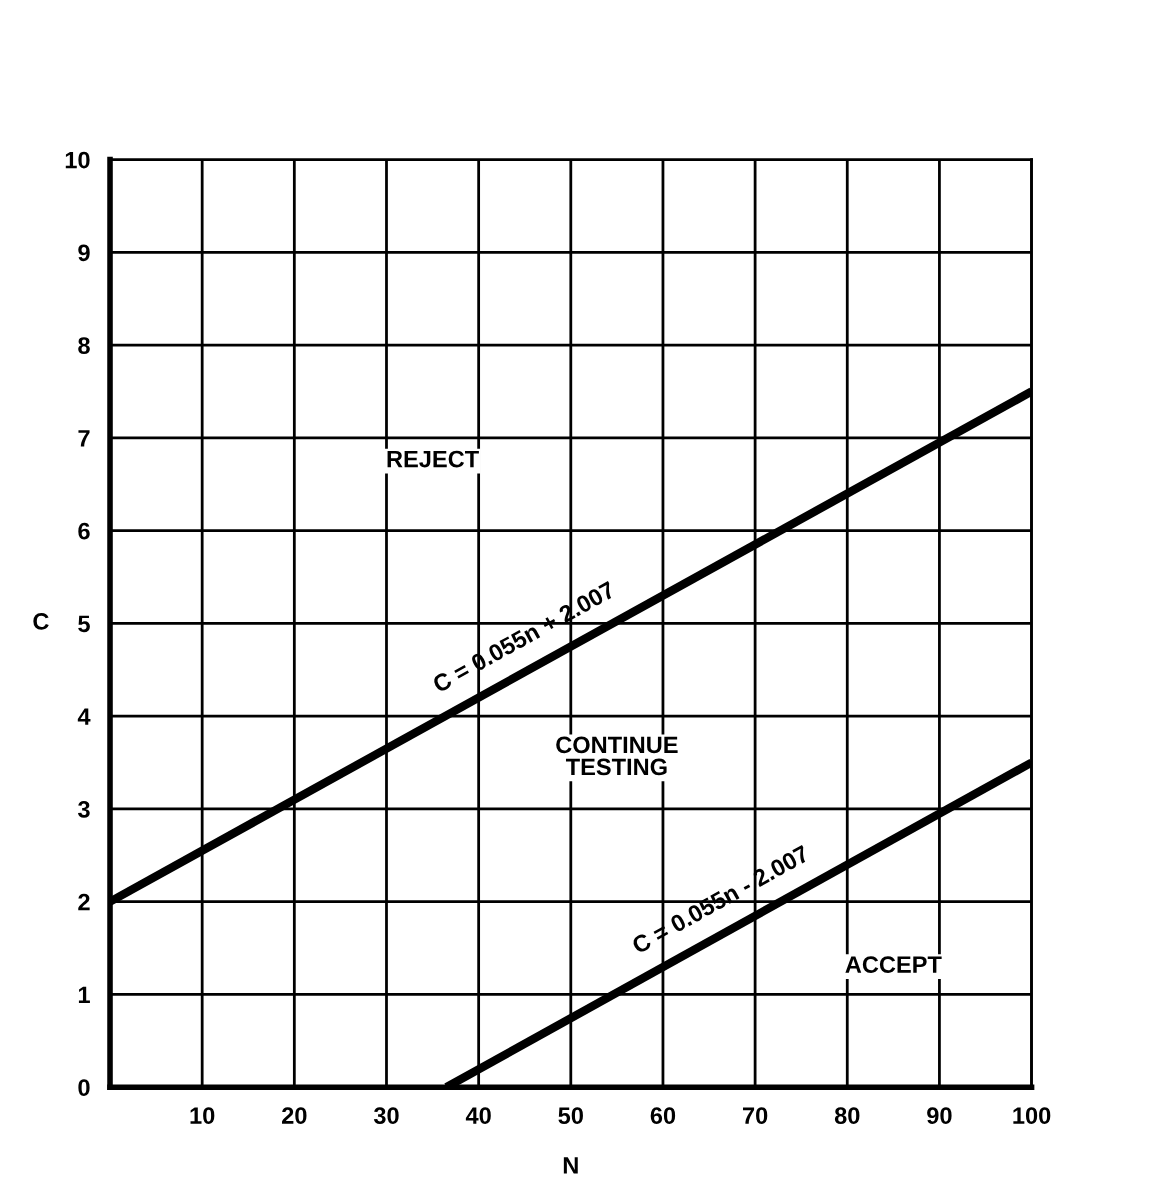 This screenshot has height=1200, width=1163. Describe the element at coordinates (83, 809) in the screenshot. I see `y-tick-label: 3` at that location.